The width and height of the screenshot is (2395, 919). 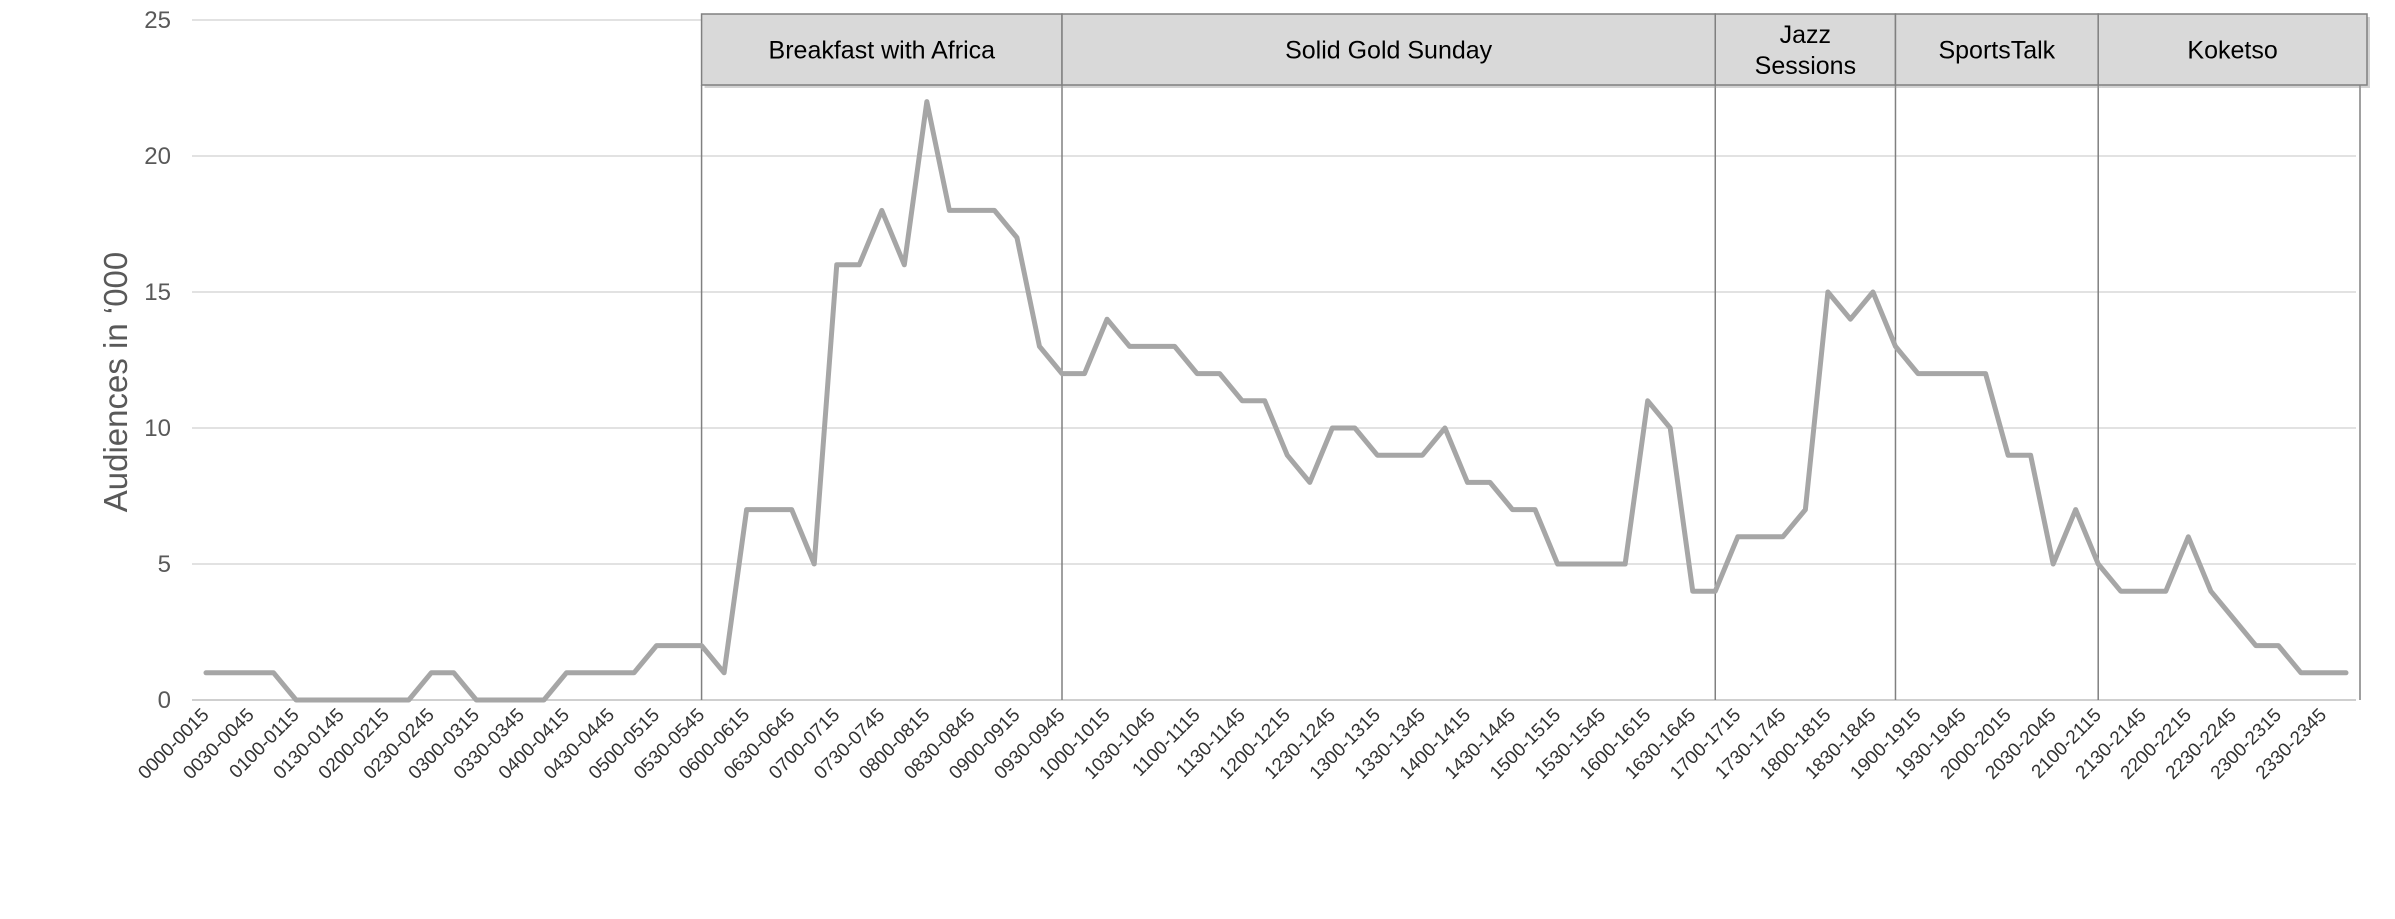 I want to click on y-tick-label: 0, so click(x=164, y=700).